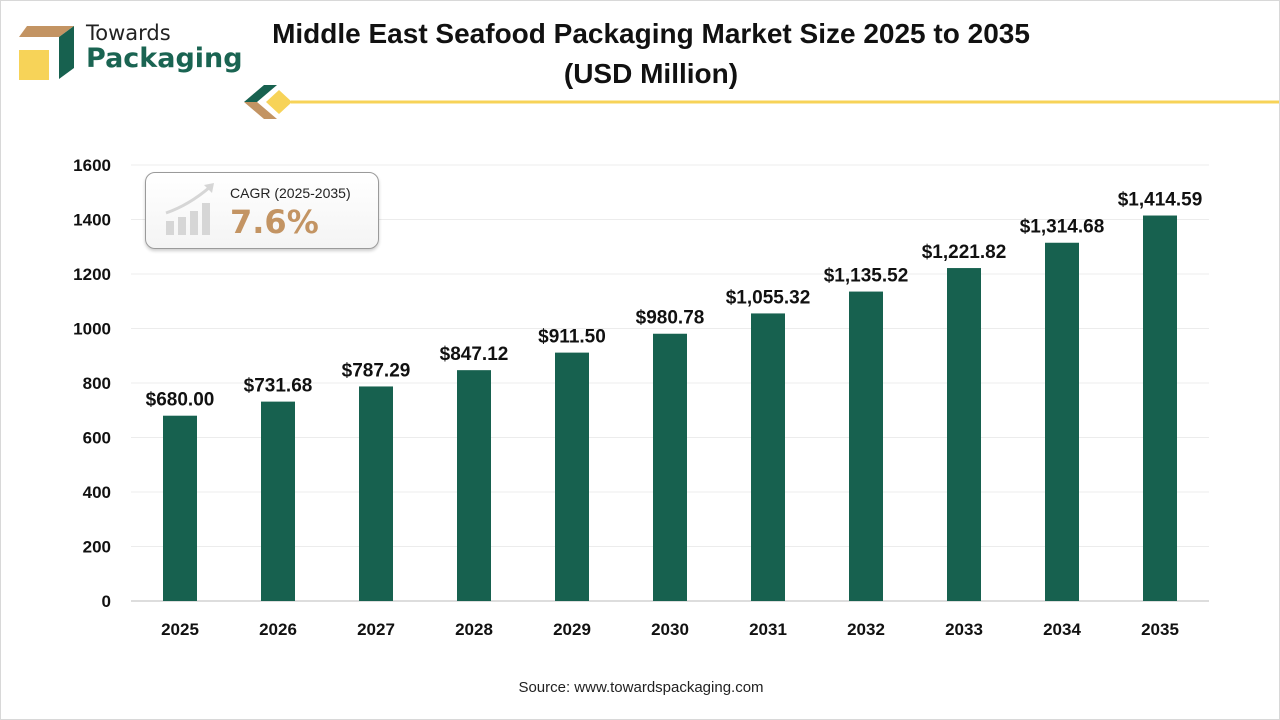 The height and width of the screenshot is (720, 1280). I want to click on cagr-box: CAGR (2025-2035) 7.6%, so click(262, 210).